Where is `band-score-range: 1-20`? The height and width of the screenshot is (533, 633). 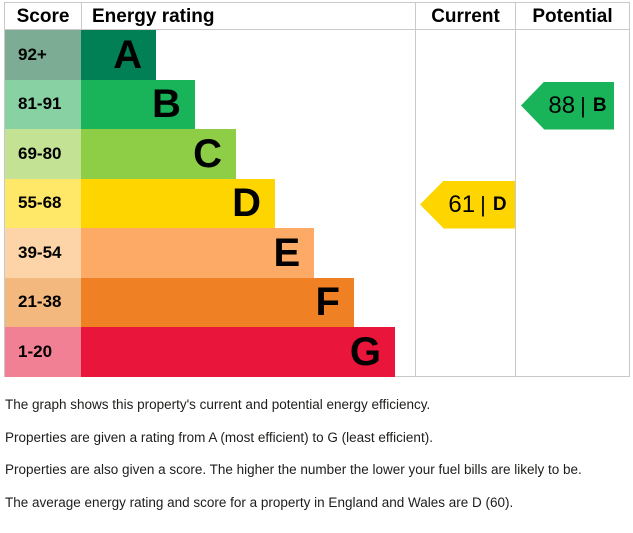
band-score-range: 1-20 is located at coordinates (43, 352).